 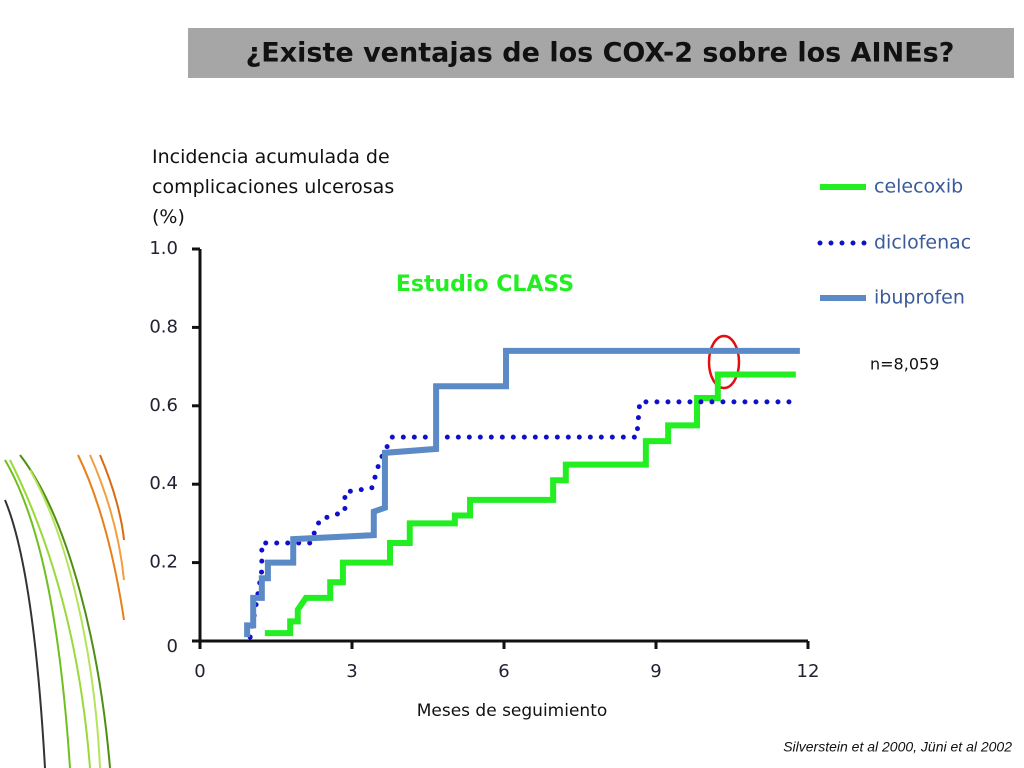 What do you see at coordinates (163, 483) in the screenshot?
I see `y-tick-label: 0.4` at bounding box center [163, 483].